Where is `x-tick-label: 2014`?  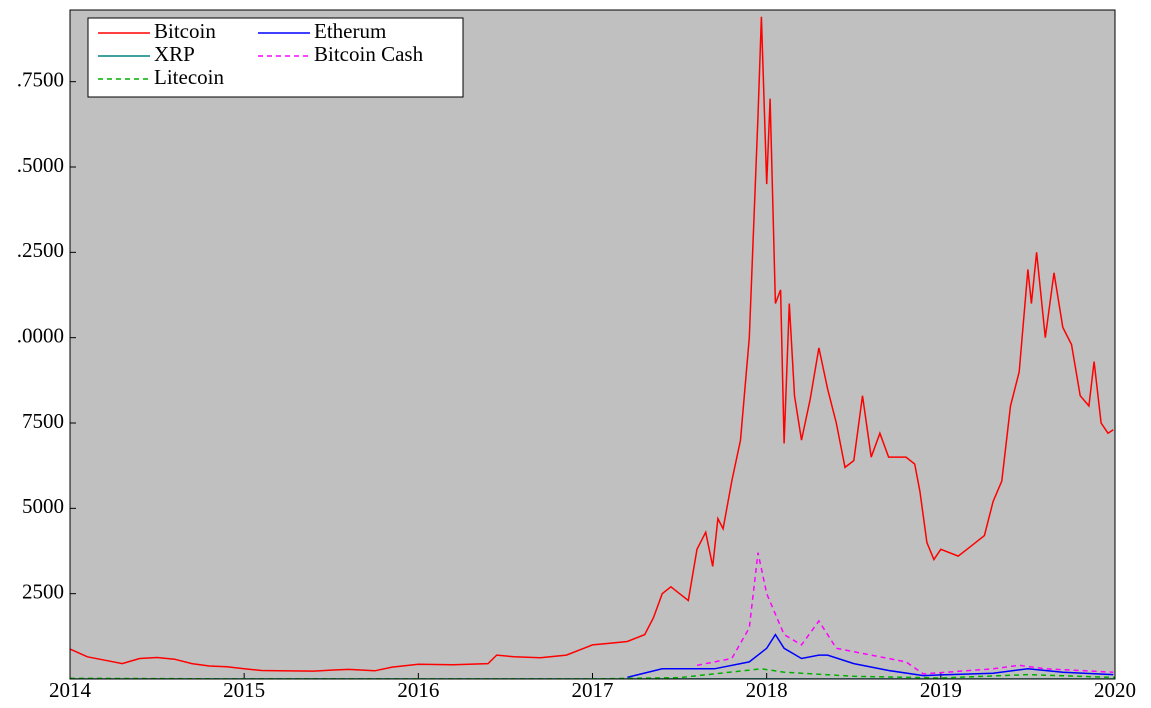 x-tick-label: 2014 is located at coordinates (70, 690).